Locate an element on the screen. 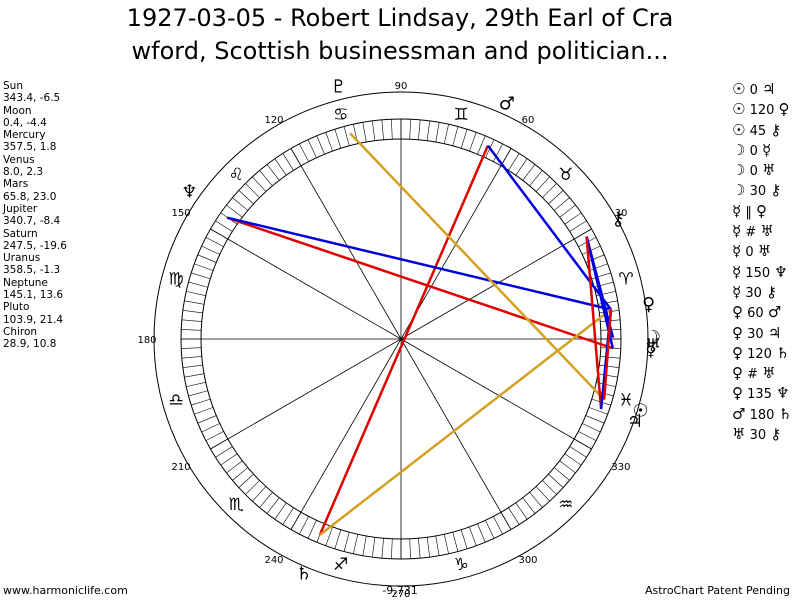  aspect-glyph-2: ♂ is located at coordinates (774, 312).